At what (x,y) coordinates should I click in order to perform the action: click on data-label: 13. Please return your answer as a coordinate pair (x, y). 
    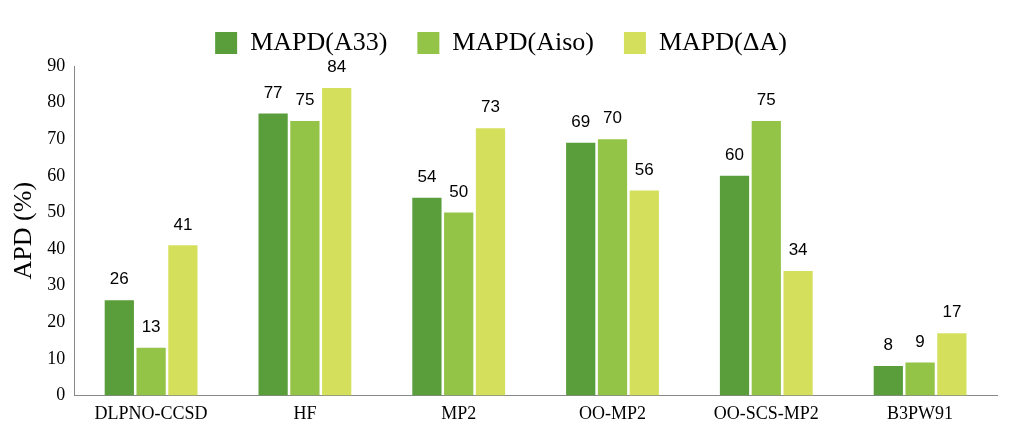
    Looking at the image, I should click on (151, 327).